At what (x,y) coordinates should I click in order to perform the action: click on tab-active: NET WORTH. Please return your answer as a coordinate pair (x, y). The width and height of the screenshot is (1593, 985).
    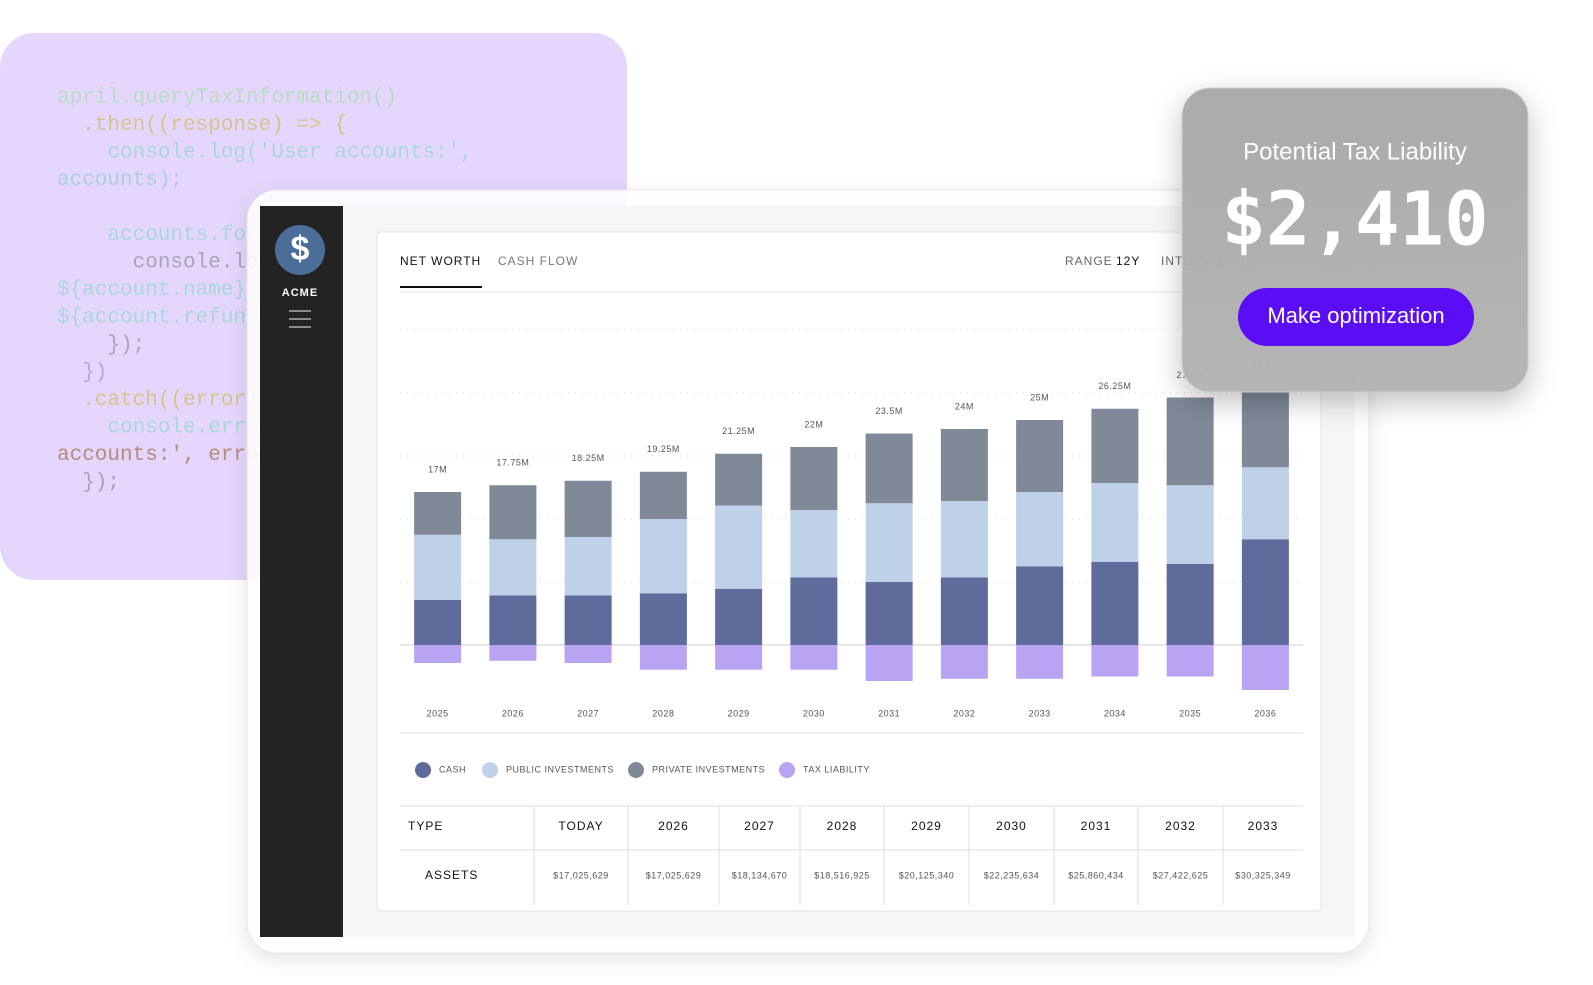
    Looking at the image, I should click on (440, 261).